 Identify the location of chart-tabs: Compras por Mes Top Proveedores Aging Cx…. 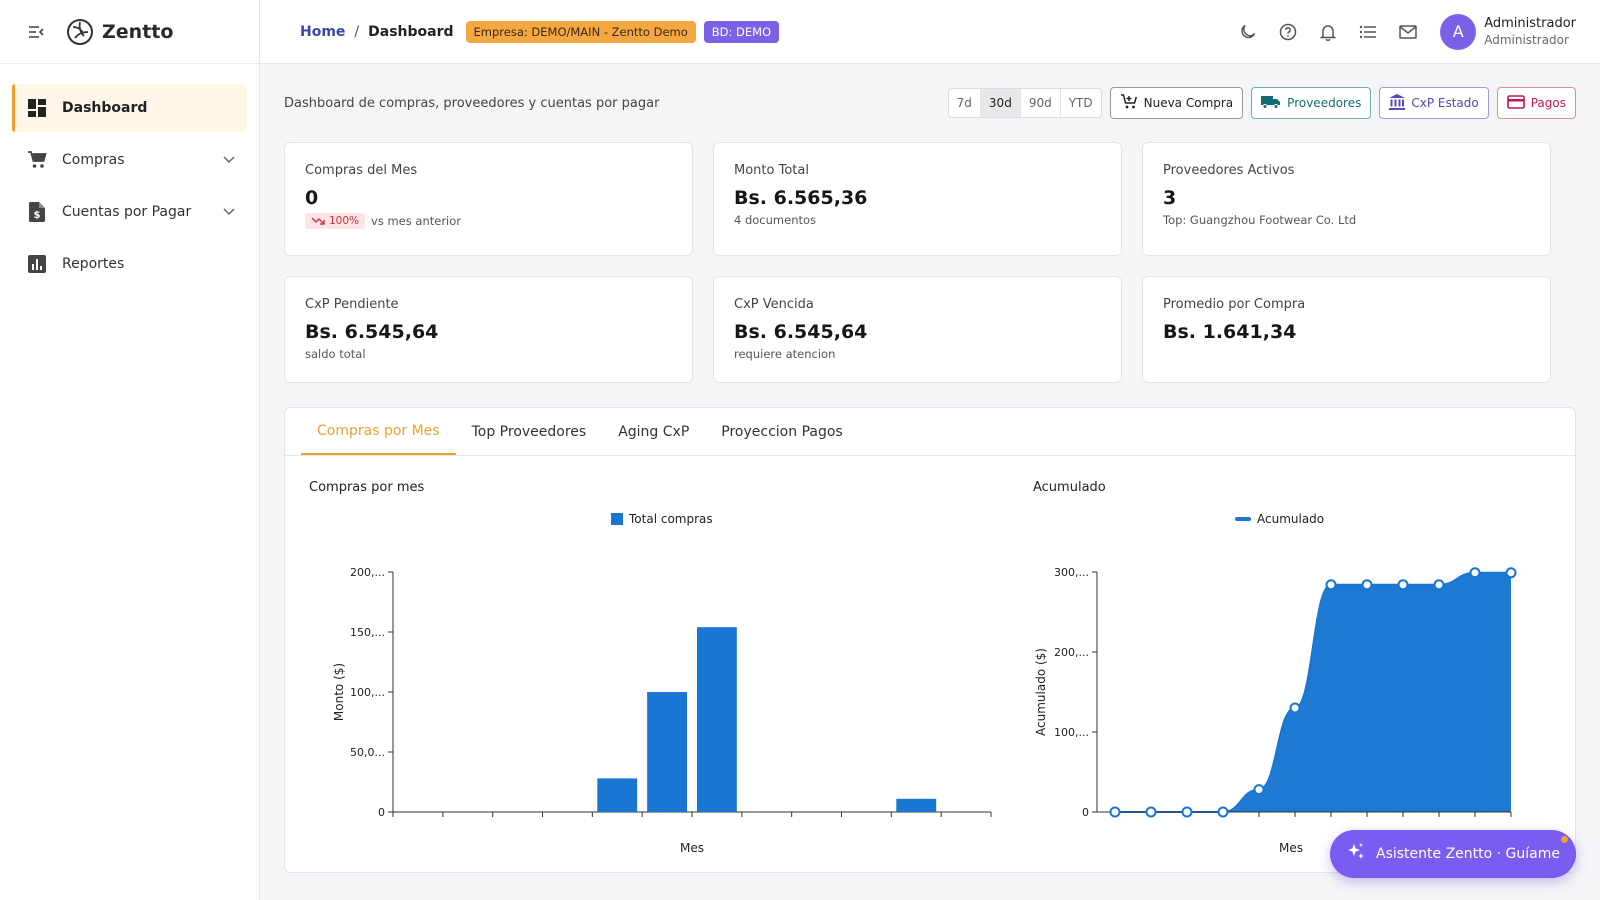
(930, 432).